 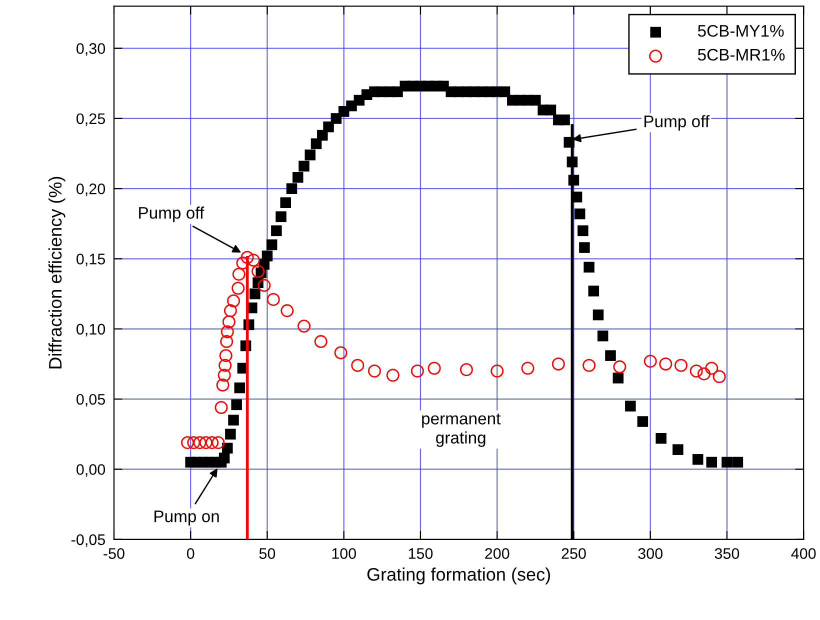 I want to click on y-tick-label: 0,30, so click(x=91, y=49).